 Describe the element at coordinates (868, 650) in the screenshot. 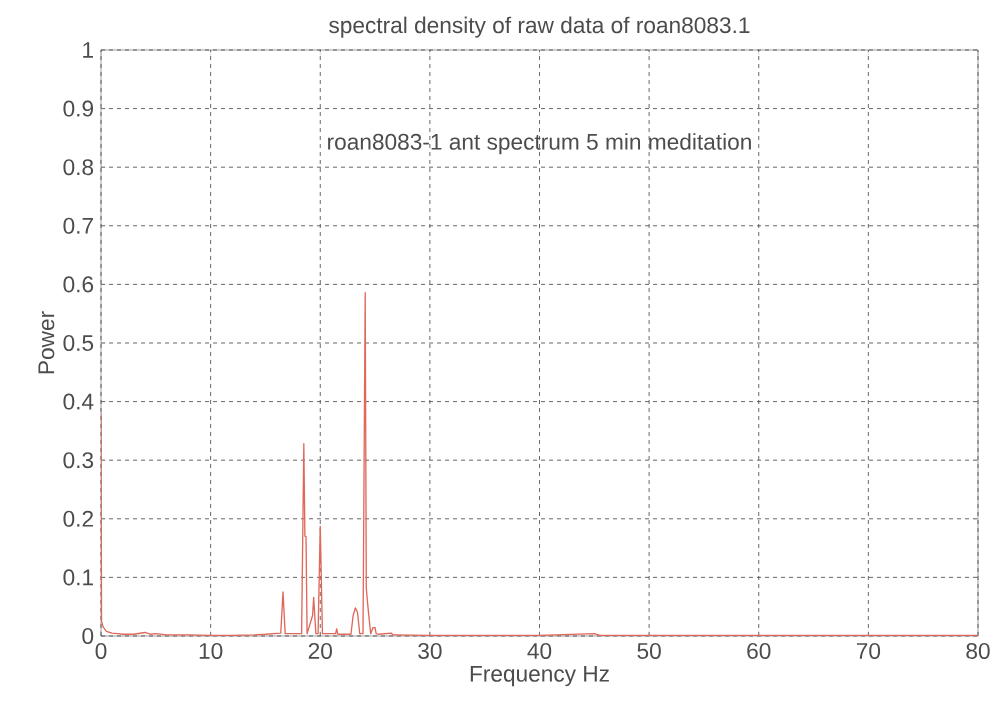

I see `x-tick-label: 70` at that location.